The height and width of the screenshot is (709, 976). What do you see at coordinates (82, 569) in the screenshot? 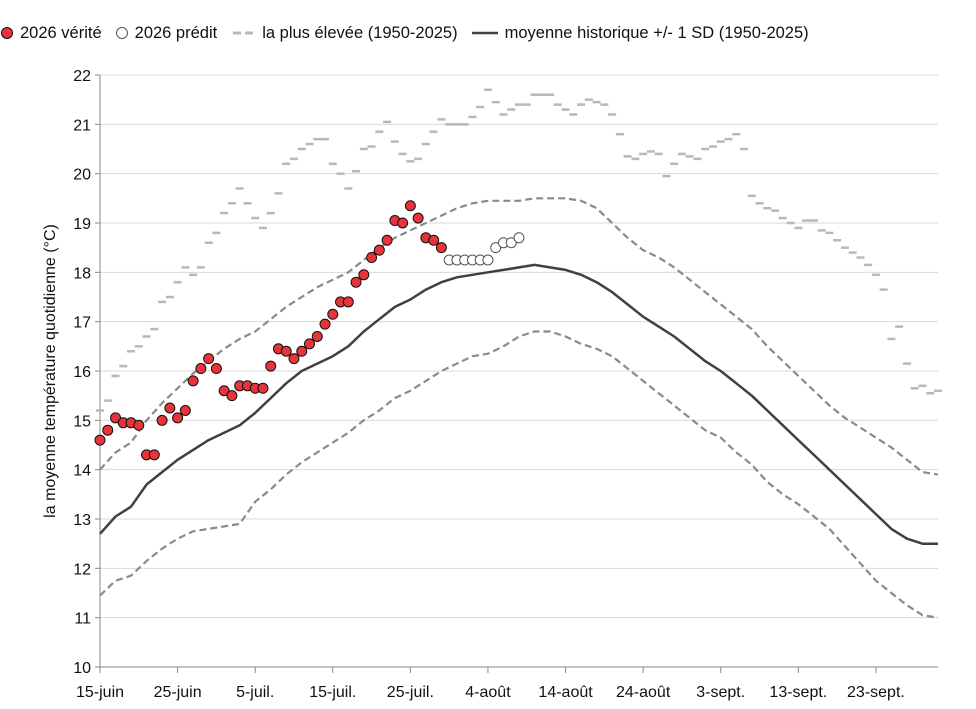
I see `y-tick-label: 12` at bounding box center [82, 569].